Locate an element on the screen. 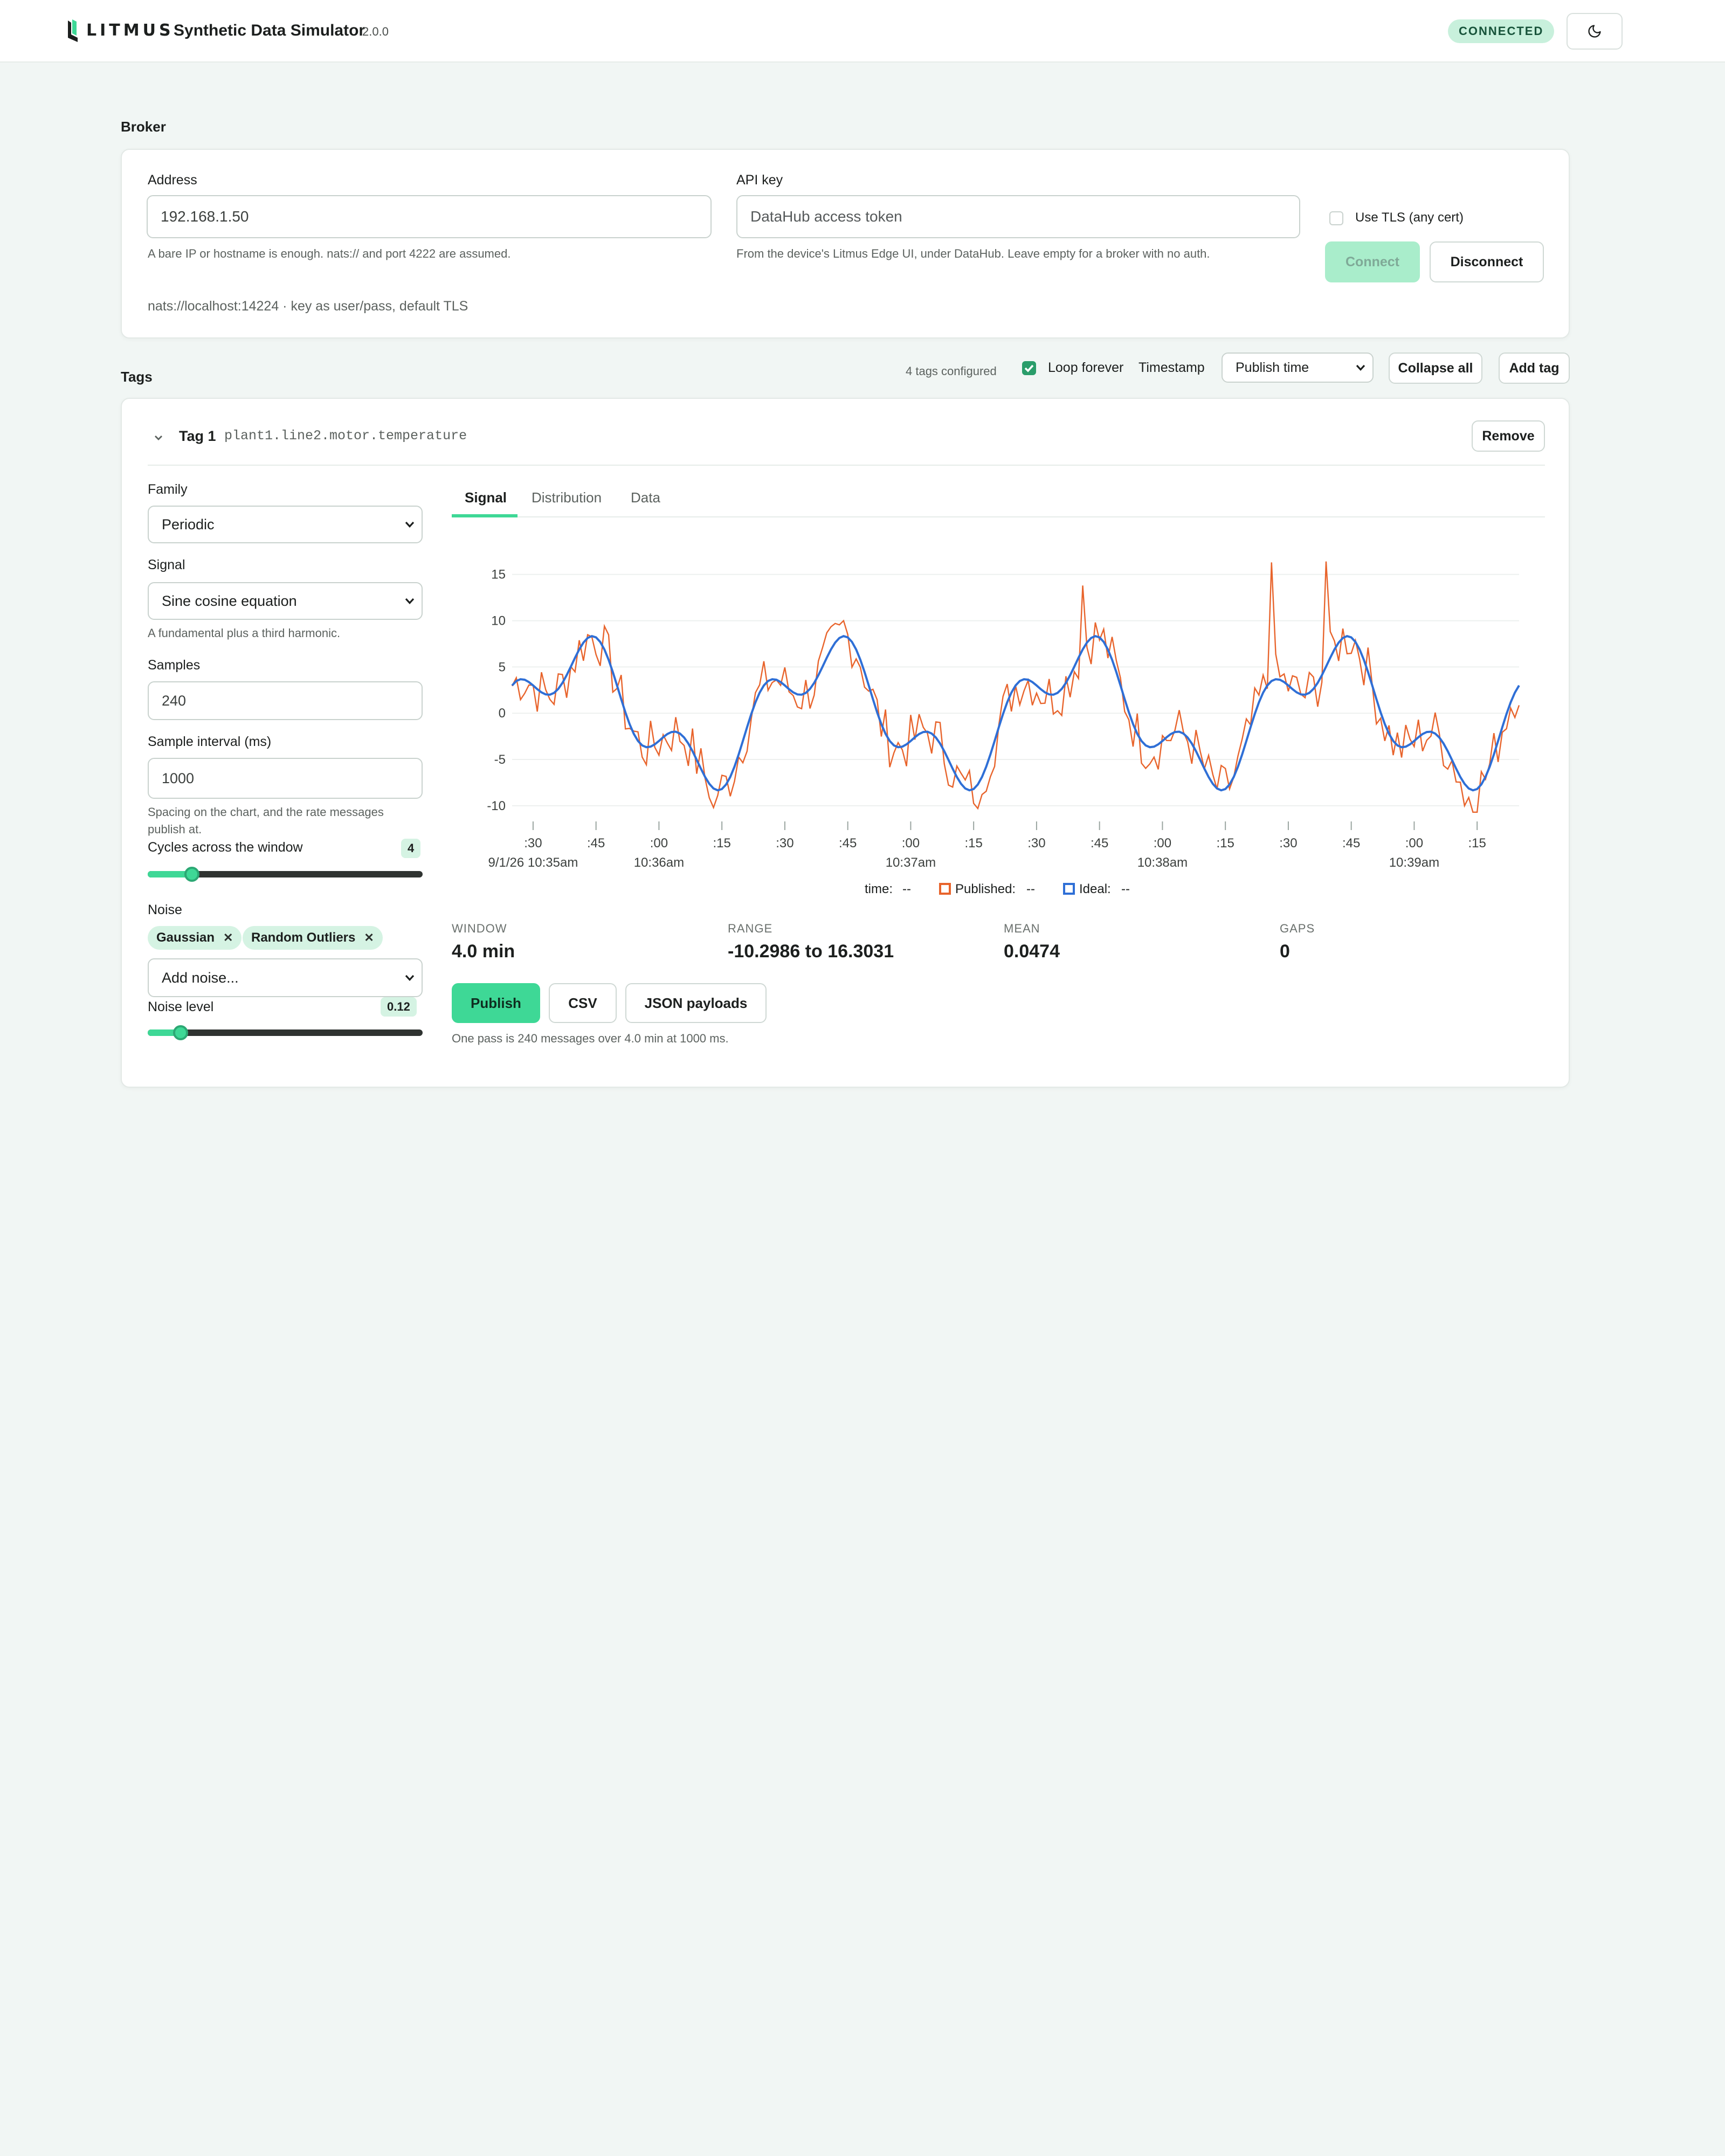 This screenshot has width=1725, height=2156. collapse-all-button: Collapse all is located at coordinates (1435, 368).